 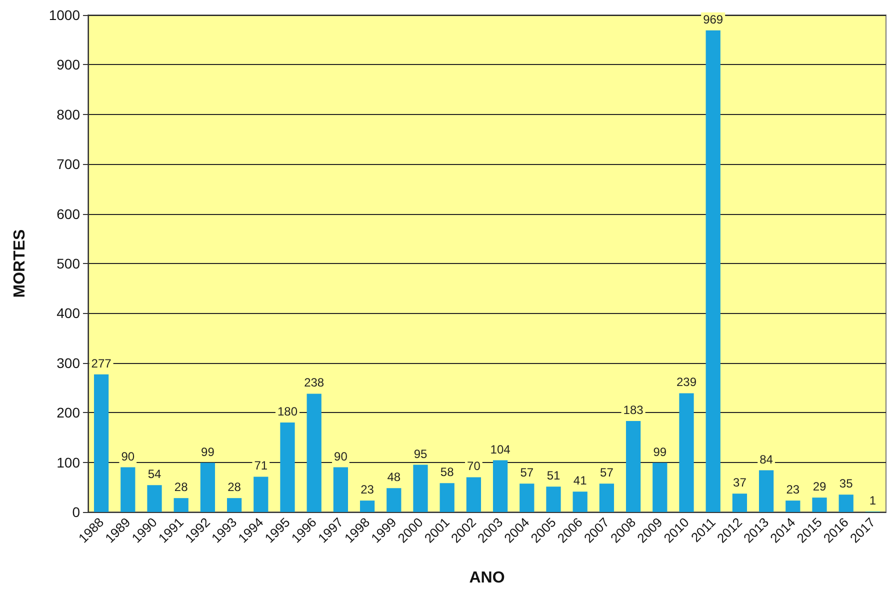 I want to click on x-axis-title: ANO, so click(x=487, y=578).